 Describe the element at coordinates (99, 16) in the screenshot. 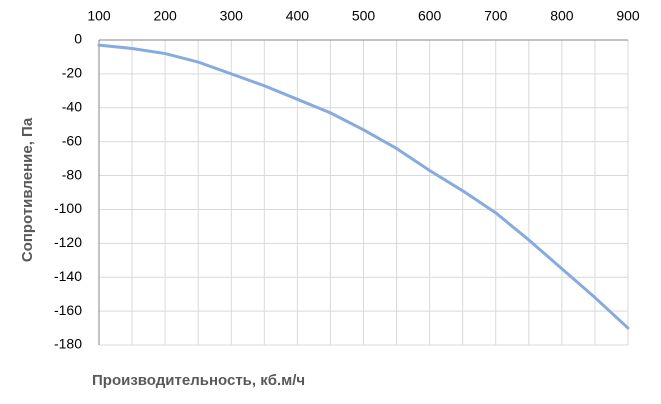

I see `x-tick-label: 100` at that location.